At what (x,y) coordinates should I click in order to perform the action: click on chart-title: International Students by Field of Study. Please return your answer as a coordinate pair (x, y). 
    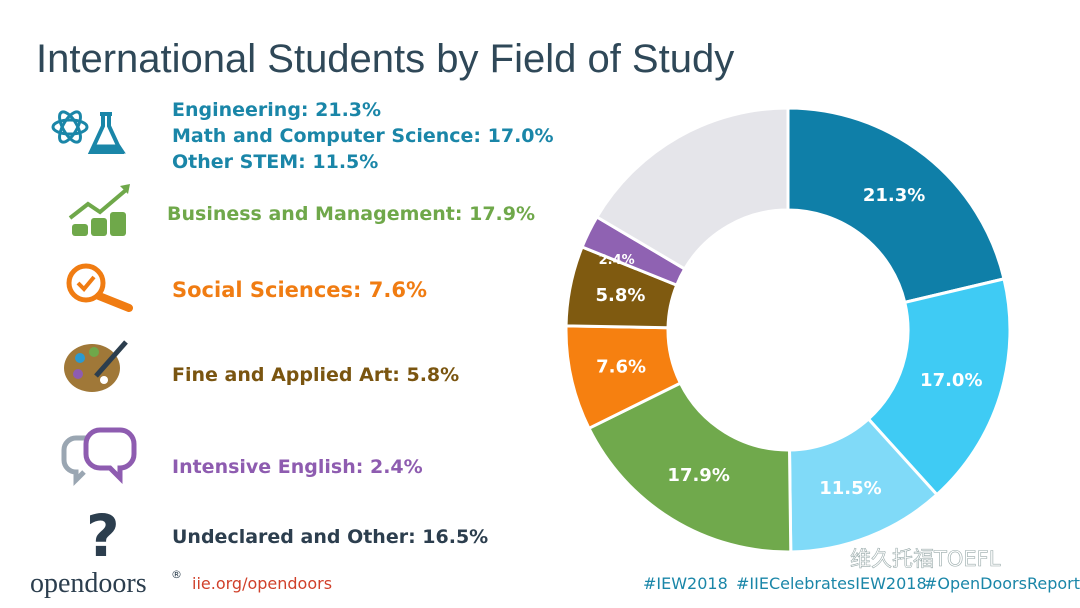
    Looking at the image, I should click on (385, 59).